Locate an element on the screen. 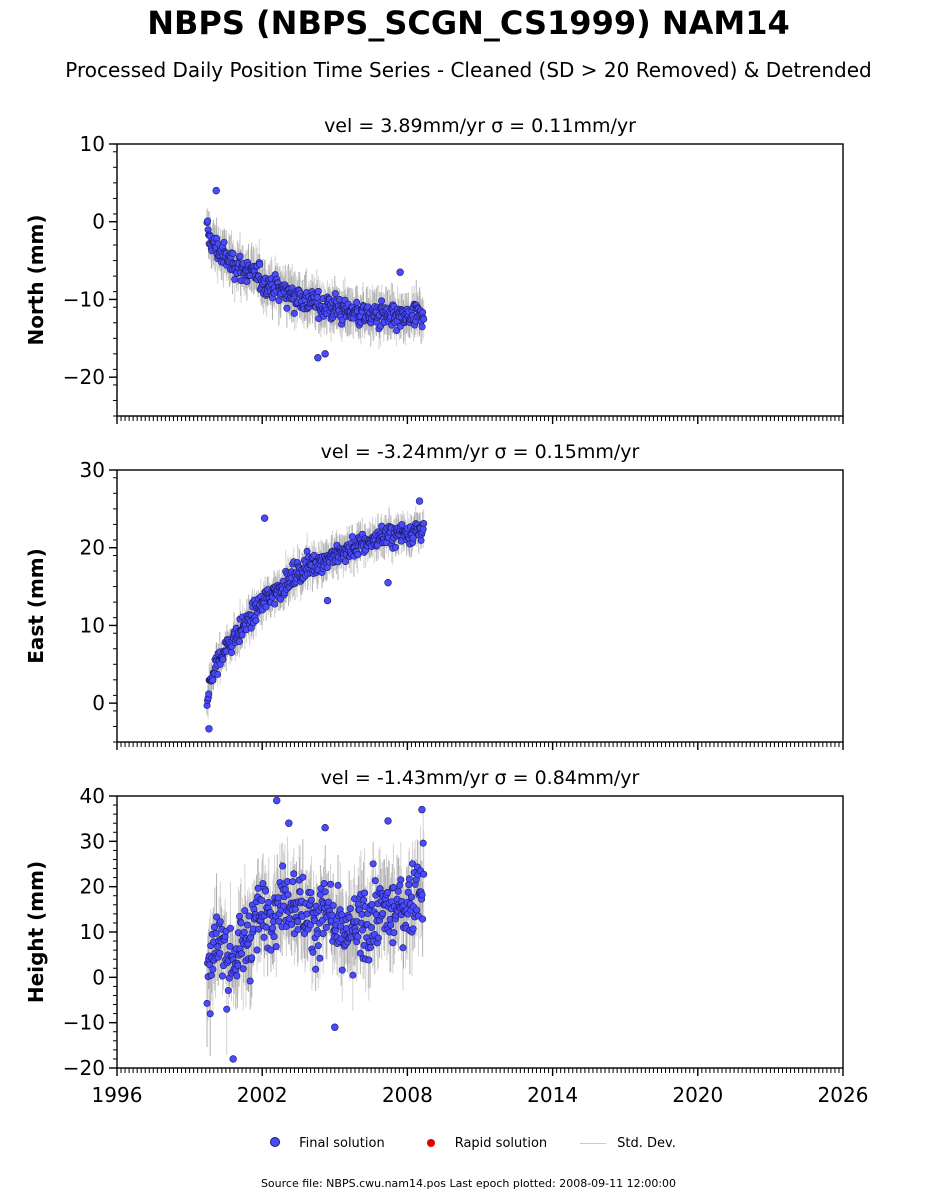  xtick-label: 1996 is located at coordinates (117, 1095).